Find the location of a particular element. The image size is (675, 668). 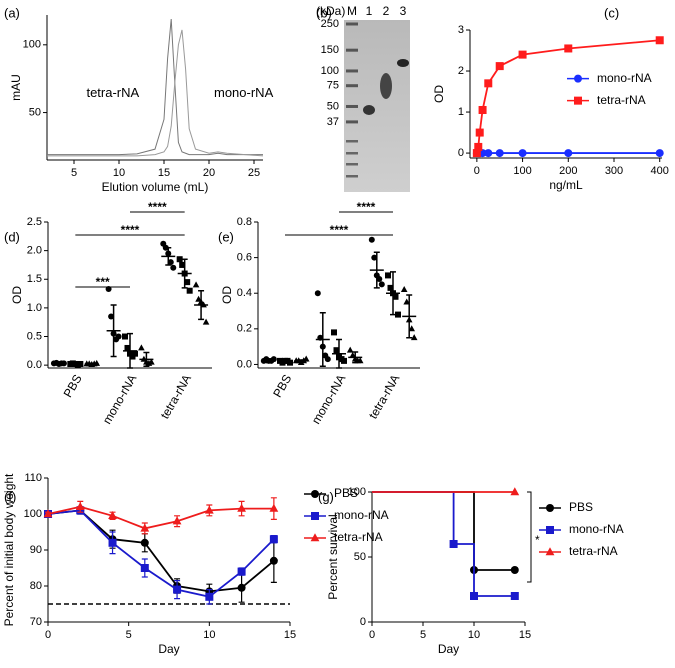

series-line is located at coordinates (155, 93).